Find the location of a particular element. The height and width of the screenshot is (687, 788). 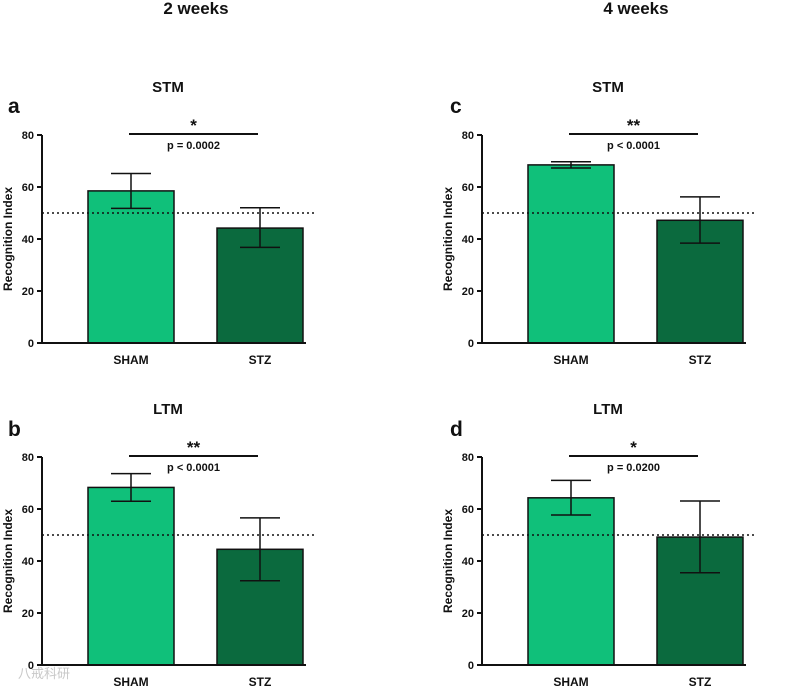

p-value-label: p = 0.0200 is located at coordinates (633, 468).